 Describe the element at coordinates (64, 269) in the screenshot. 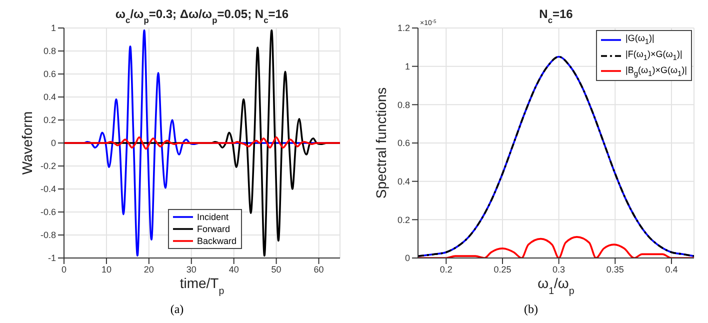

I see `x-tick-label: 0` at that location.